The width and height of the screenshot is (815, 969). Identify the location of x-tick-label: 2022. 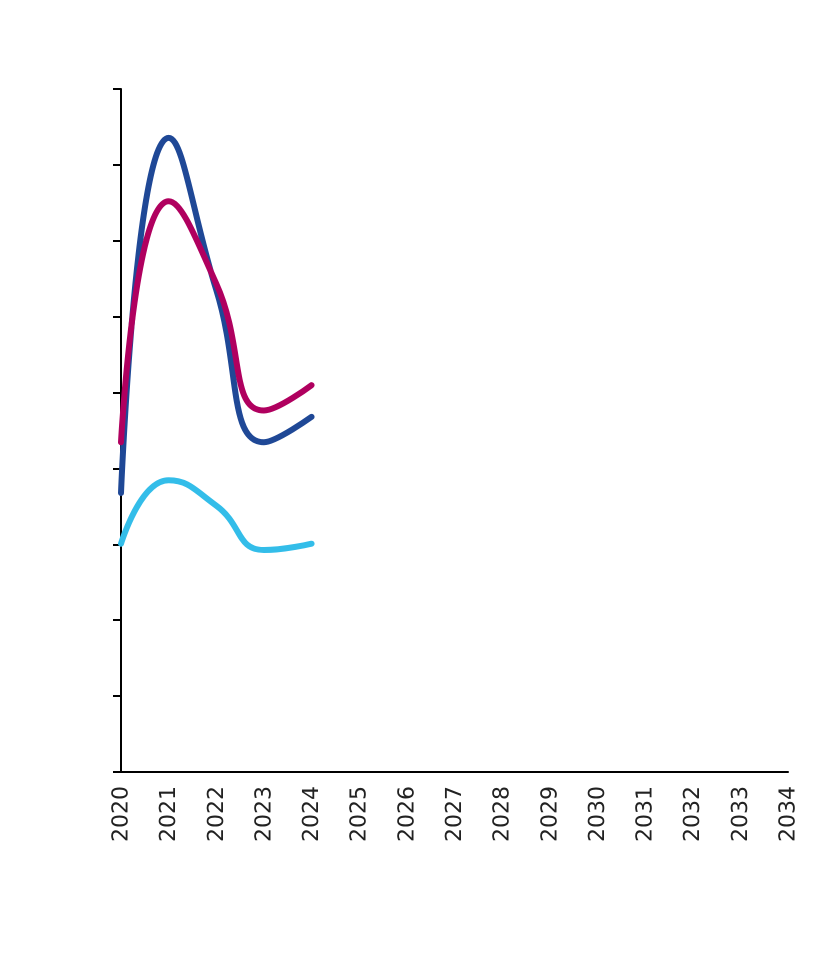
(216, 814).